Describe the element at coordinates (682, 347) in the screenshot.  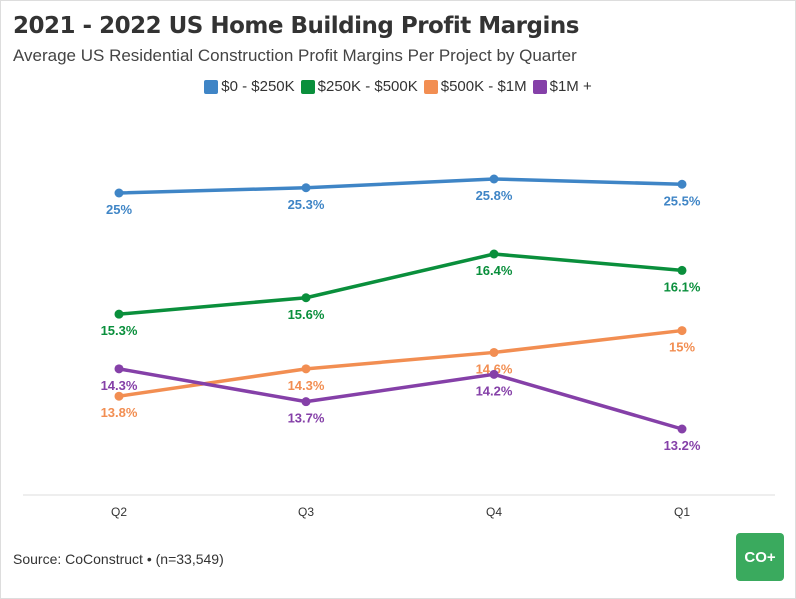
I see `data-label: 15%` at that location.